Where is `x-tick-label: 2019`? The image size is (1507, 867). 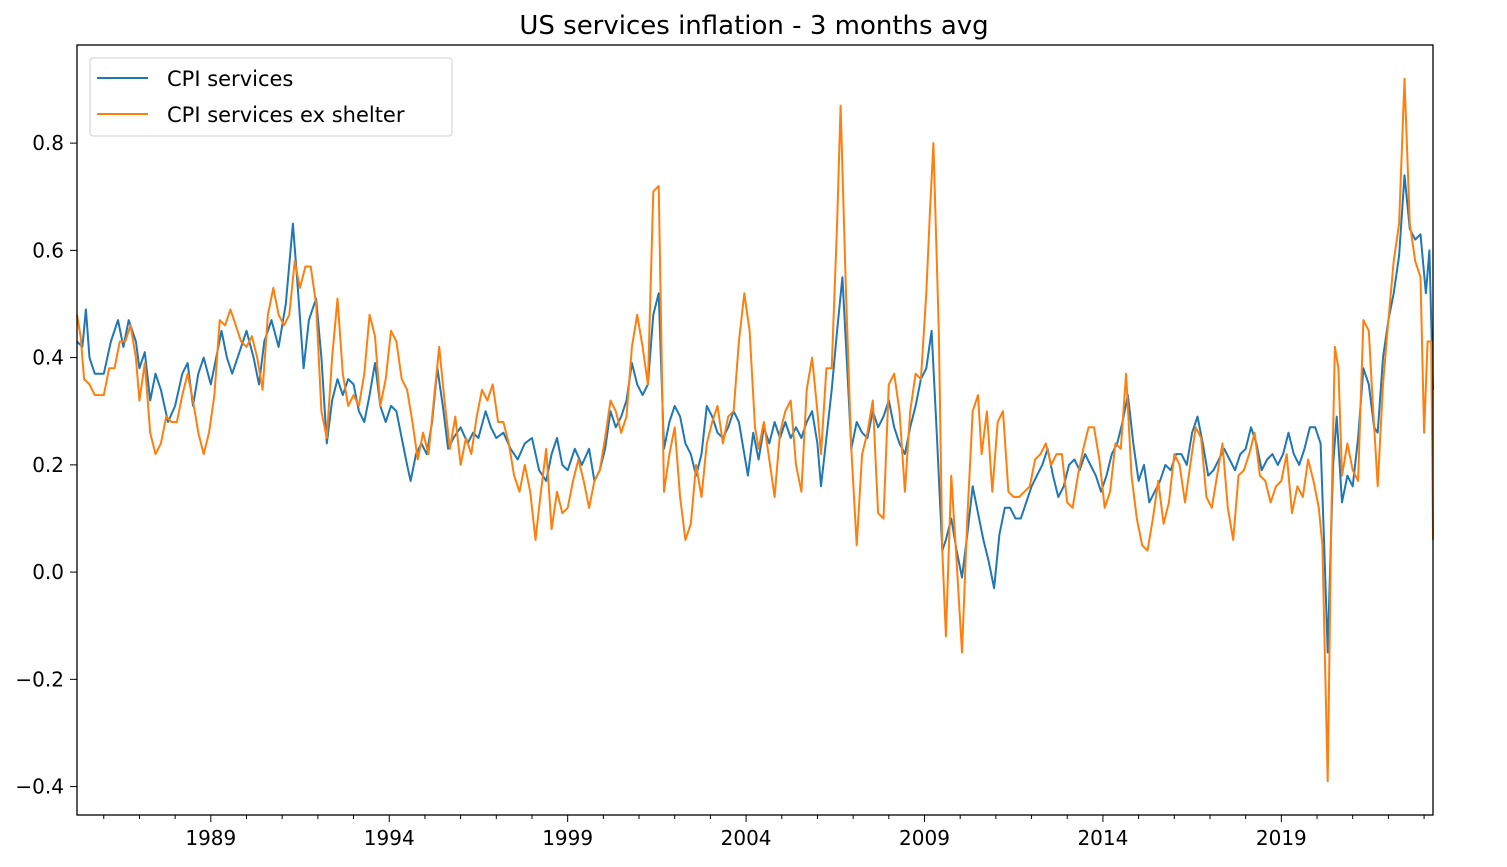 x-tick-label: 2019 is located at coordinates (1281, 838).